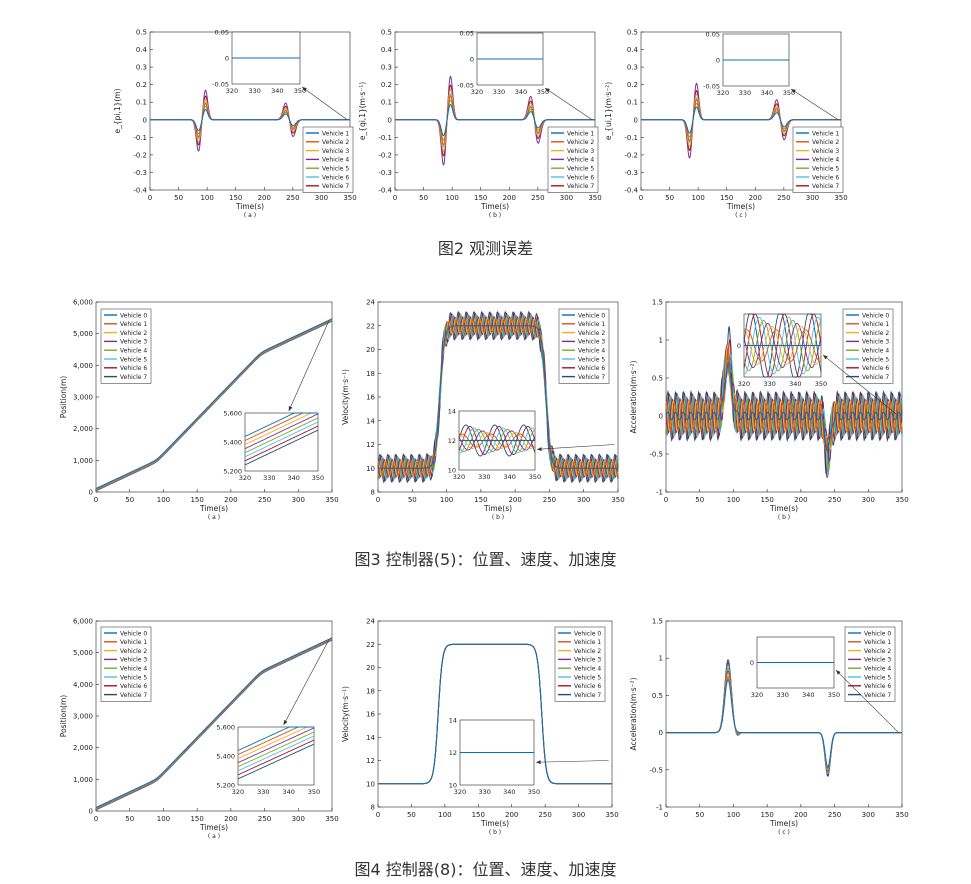  Describe the element at coordinates (370, 350) in the screenshot. I see `y-tick-label: 20` at that location.